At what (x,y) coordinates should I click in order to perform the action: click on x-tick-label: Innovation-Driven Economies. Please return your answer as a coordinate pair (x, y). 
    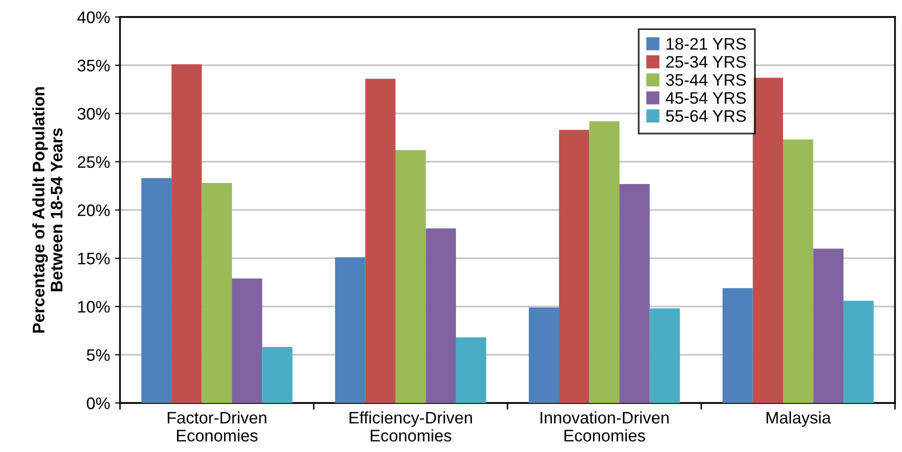
    Looking at the image, I should click on (604, 426).